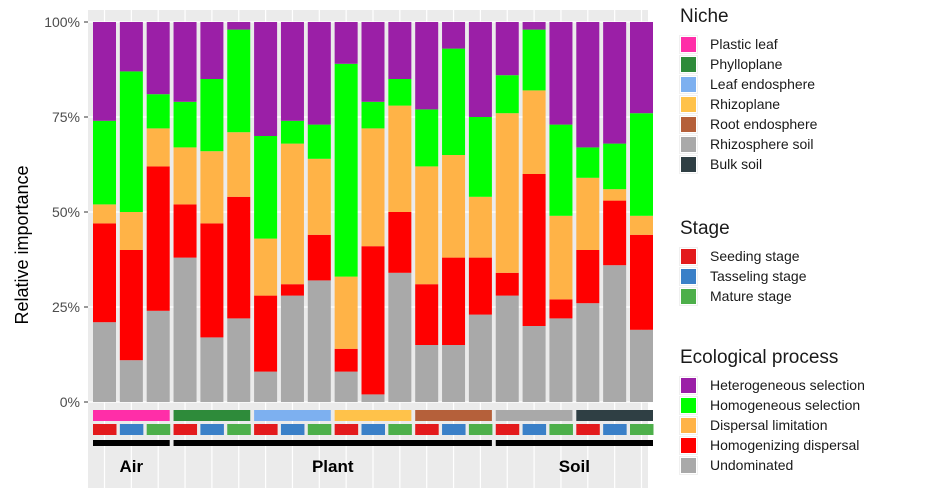  Describe the element at coordinates (66, 307) in the screenshot. I see `y-tick-label: 25%` at that location.